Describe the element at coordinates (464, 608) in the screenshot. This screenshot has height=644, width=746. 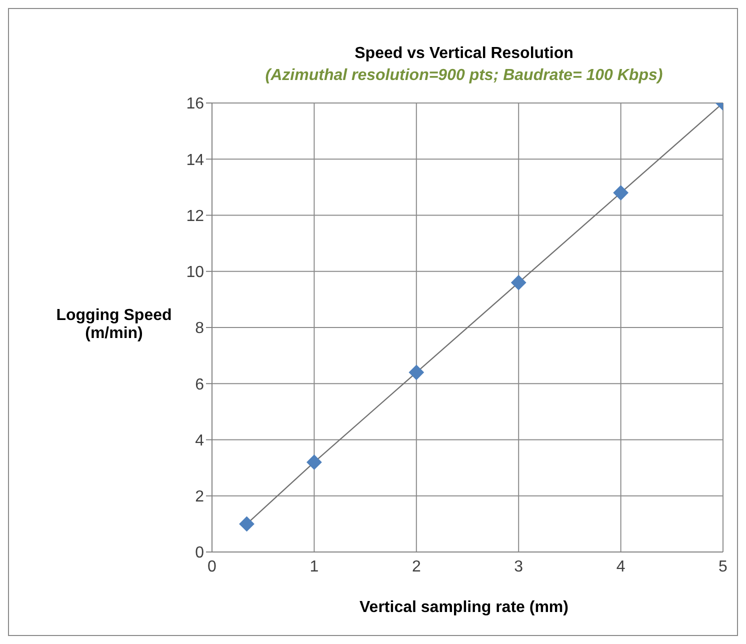
I see `x-axis-title: Vertical sampling rate (mm)` at that location.